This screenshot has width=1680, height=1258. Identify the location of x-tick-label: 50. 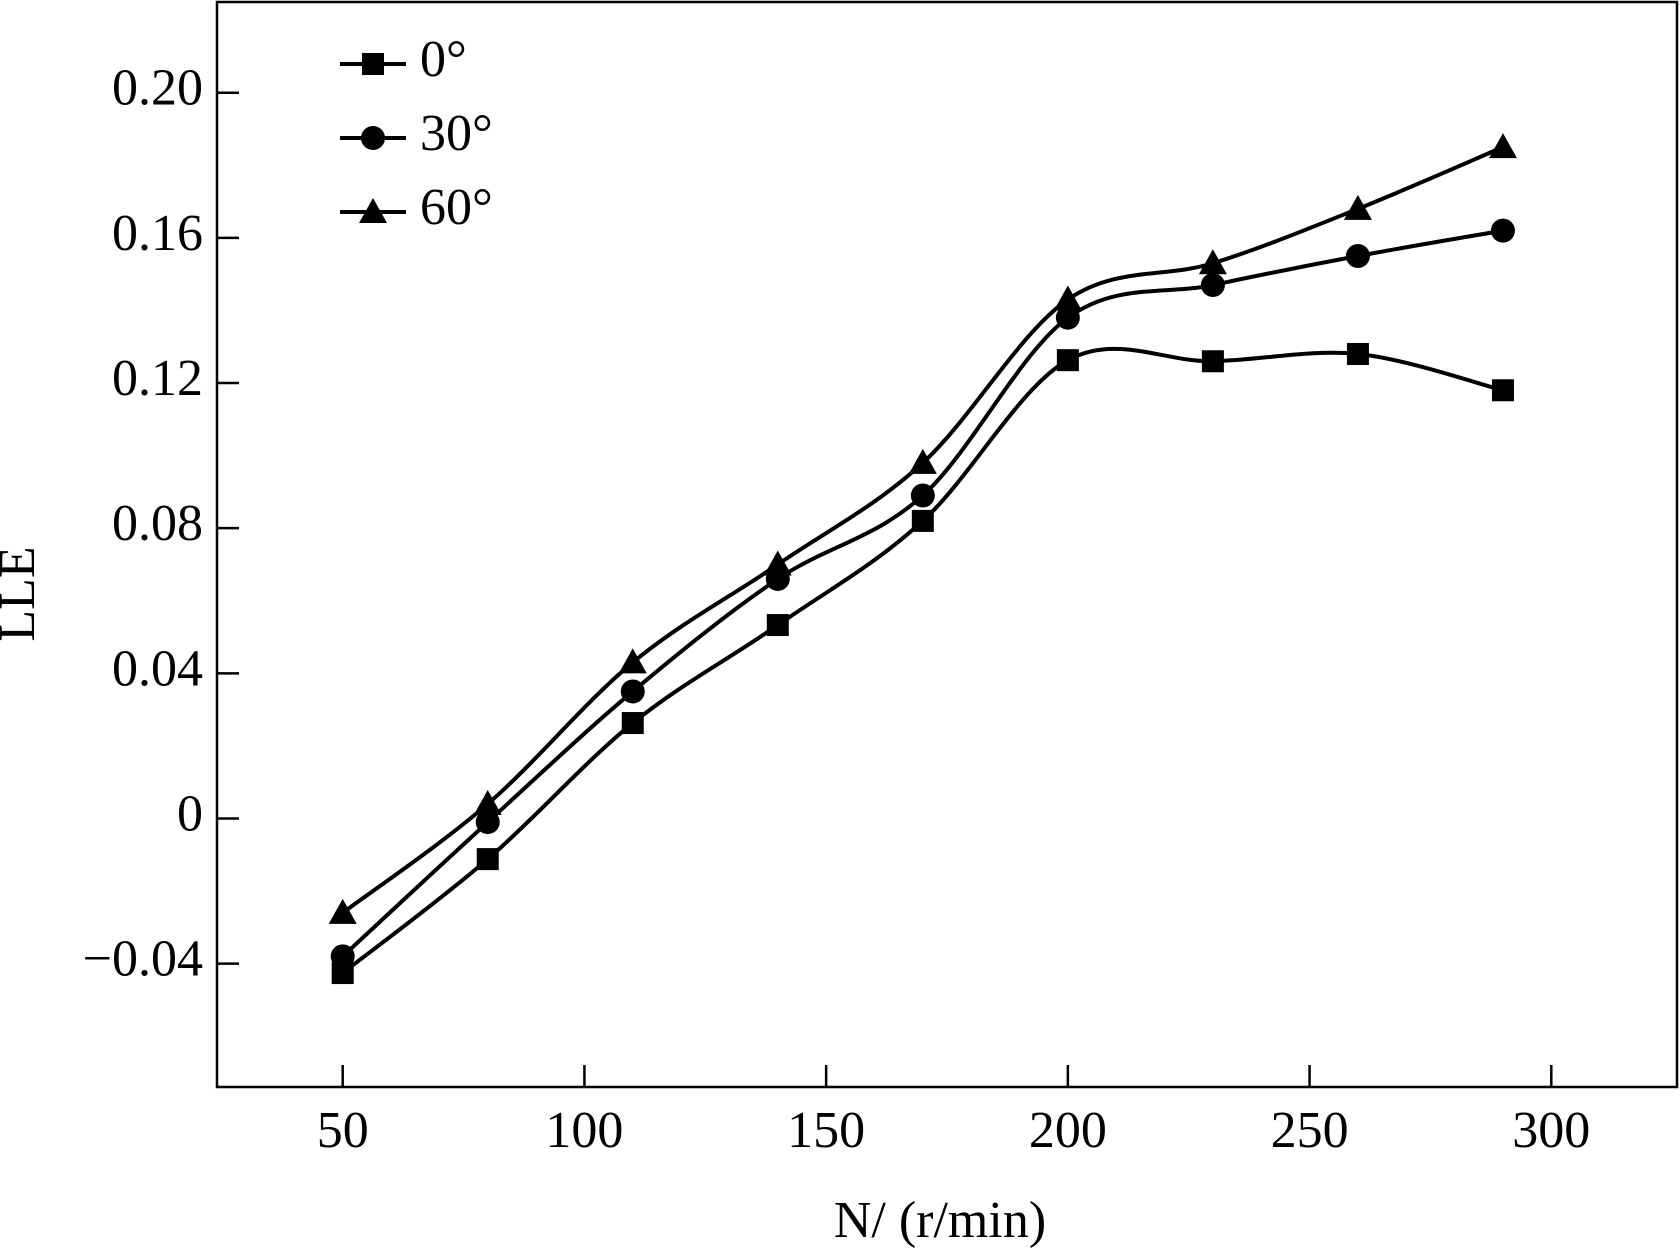
(343, 1130).